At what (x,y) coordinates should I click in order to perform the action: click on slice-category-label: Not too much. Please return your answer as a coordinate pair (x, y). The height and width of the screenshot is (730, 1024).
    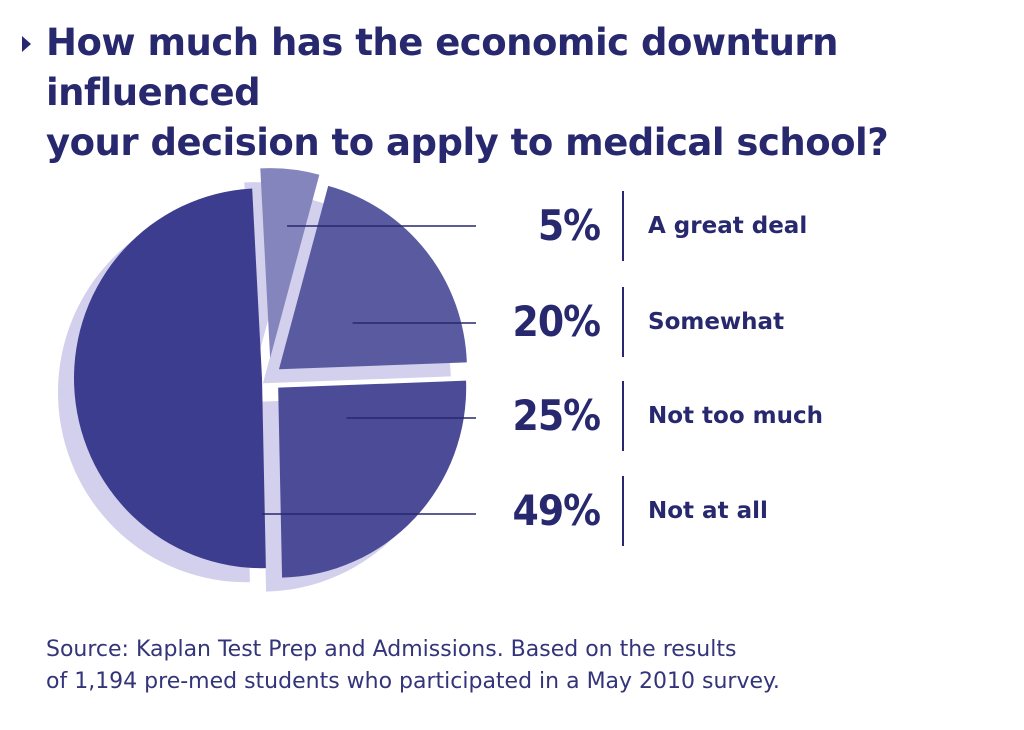
    Looking at the image, I should click on (736, 416).